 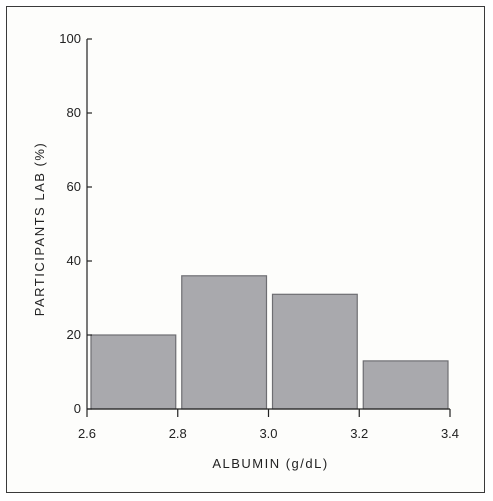 What do you see at coordinates (39, 229) in the screenshot?
I see `y-axis-title: PARTICIPANTS LAB (%)` at bounding box center [39, 229].